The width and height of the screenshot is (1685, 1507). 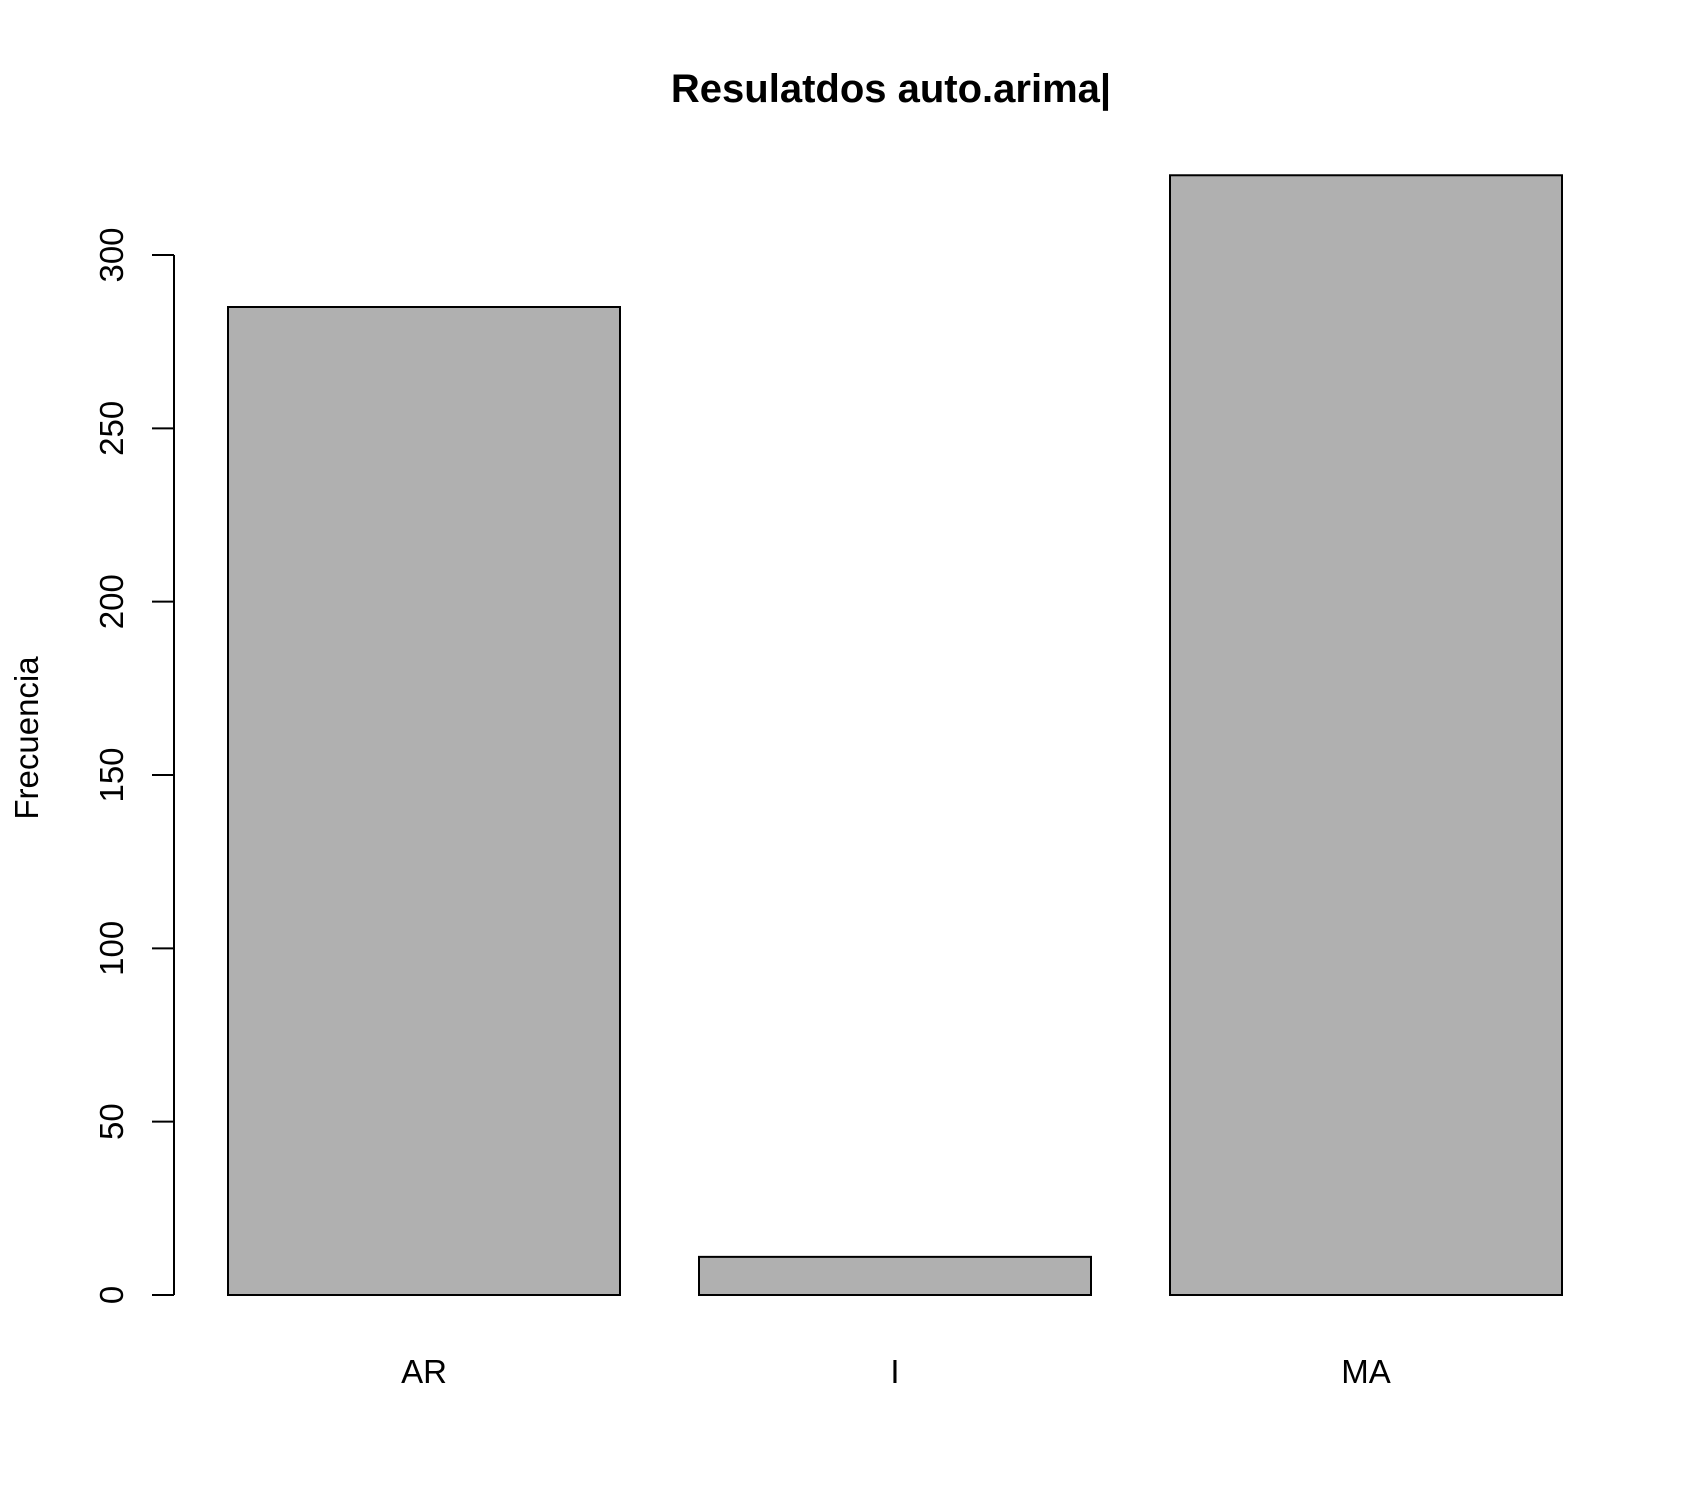 I want to click on y-tick-label: 0, so click(x=111, y=1295).